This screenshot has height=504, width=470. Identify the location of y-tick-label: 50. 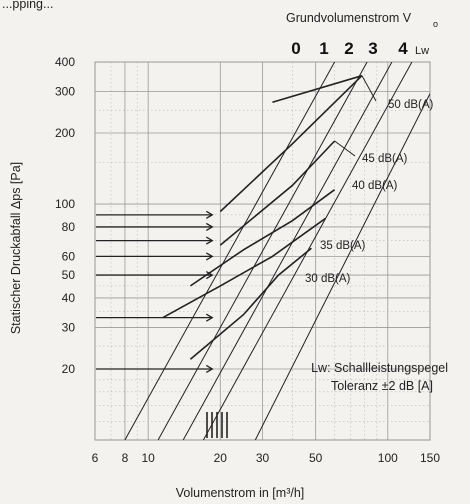
(69, 275).